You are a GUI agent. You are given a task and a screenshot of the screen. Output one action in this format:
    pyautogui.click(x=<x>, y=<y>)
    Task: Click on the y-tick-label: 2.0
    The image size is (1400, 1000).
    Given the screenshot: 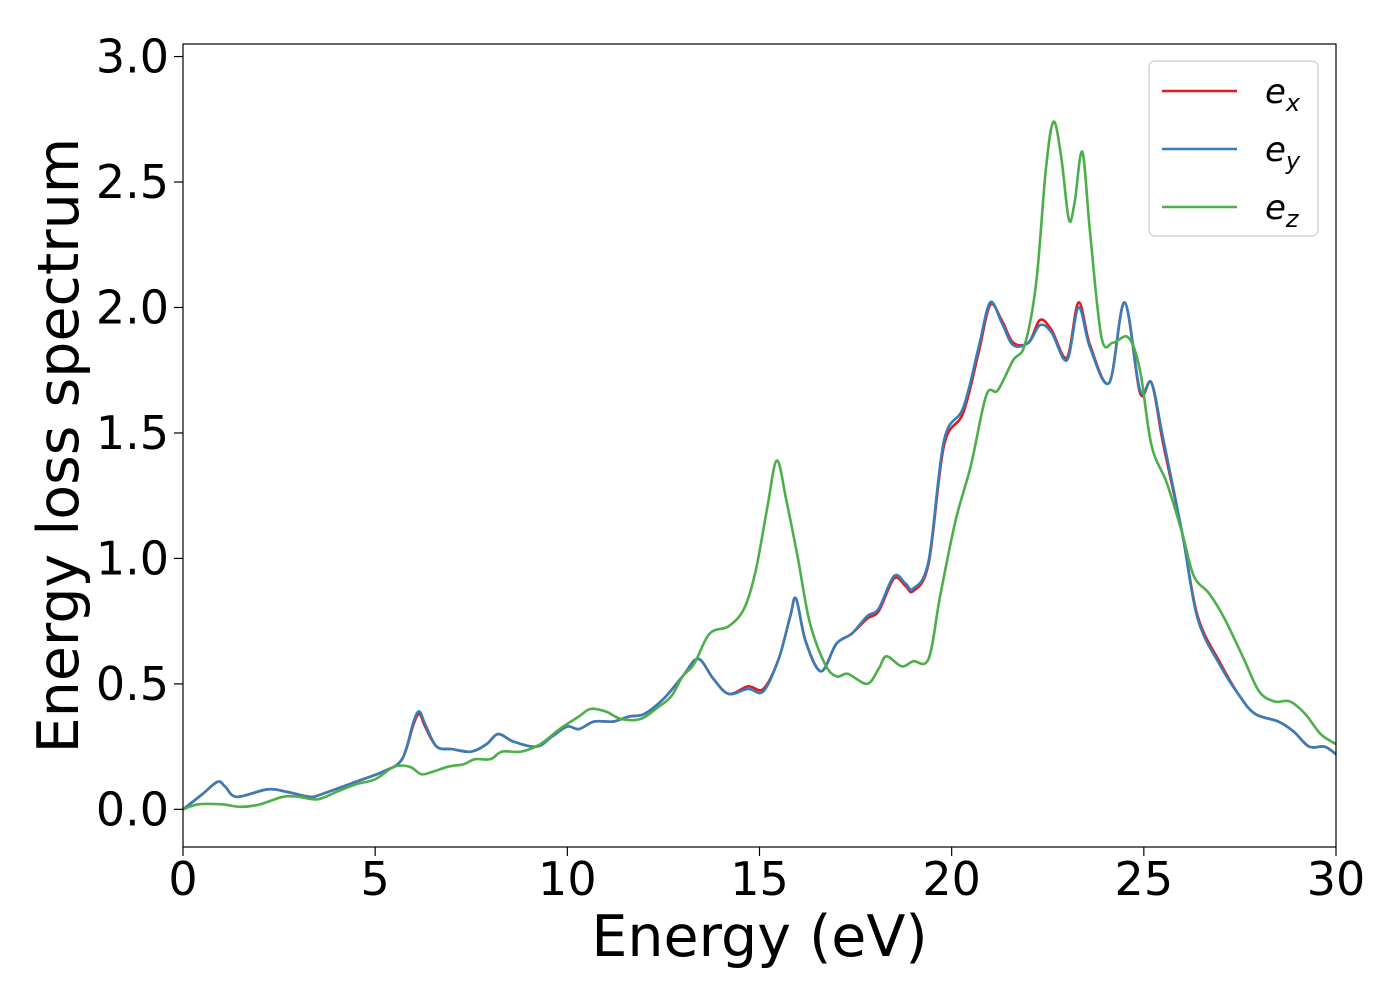 What is the action you would take?
    pyautogui.click(x=132, y=307)
    